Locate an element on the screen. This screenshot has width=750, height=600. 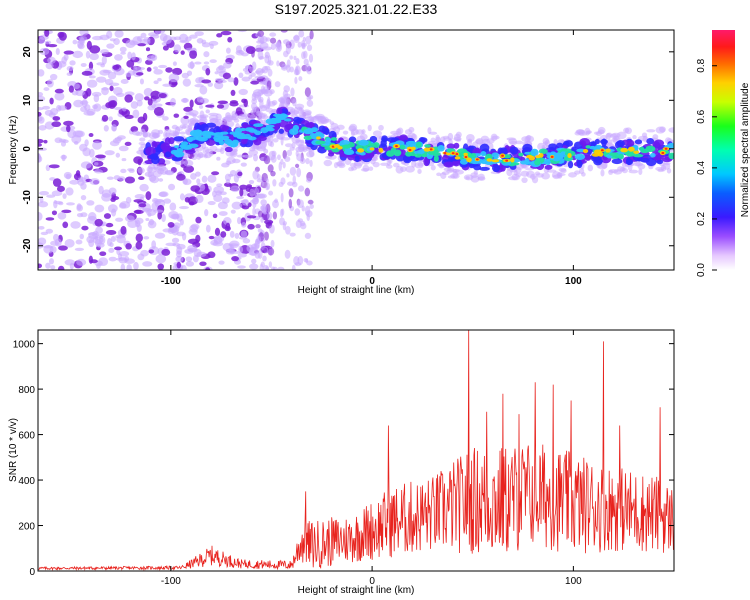
snr-x-tick-label: 0 is located at coordinates (372, 581).